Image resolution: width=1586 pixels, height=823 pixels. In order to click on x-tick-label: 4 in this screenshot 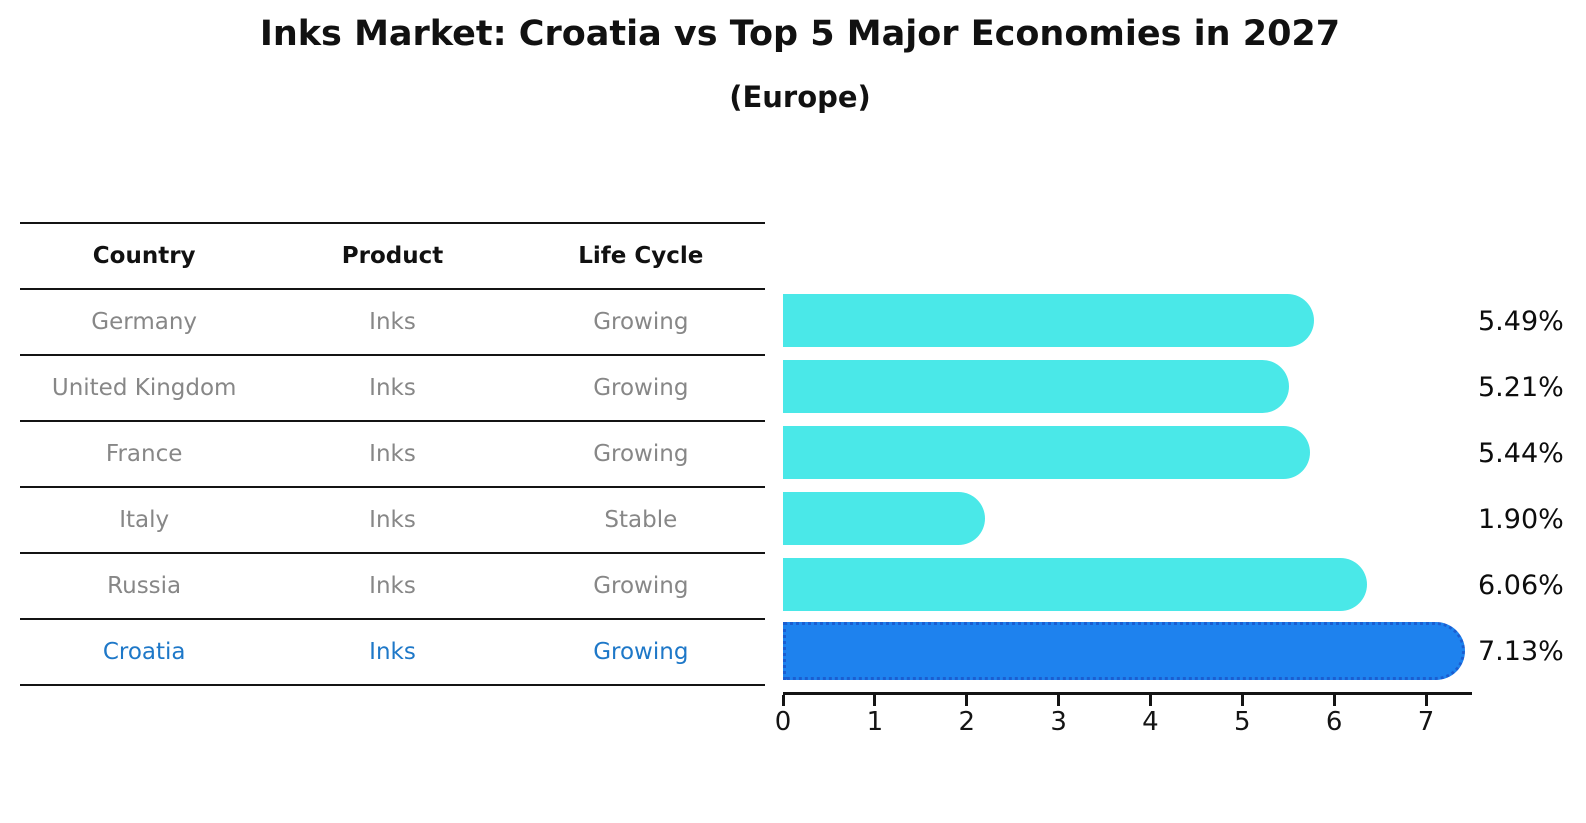, I will do `click(1150, 722)`.